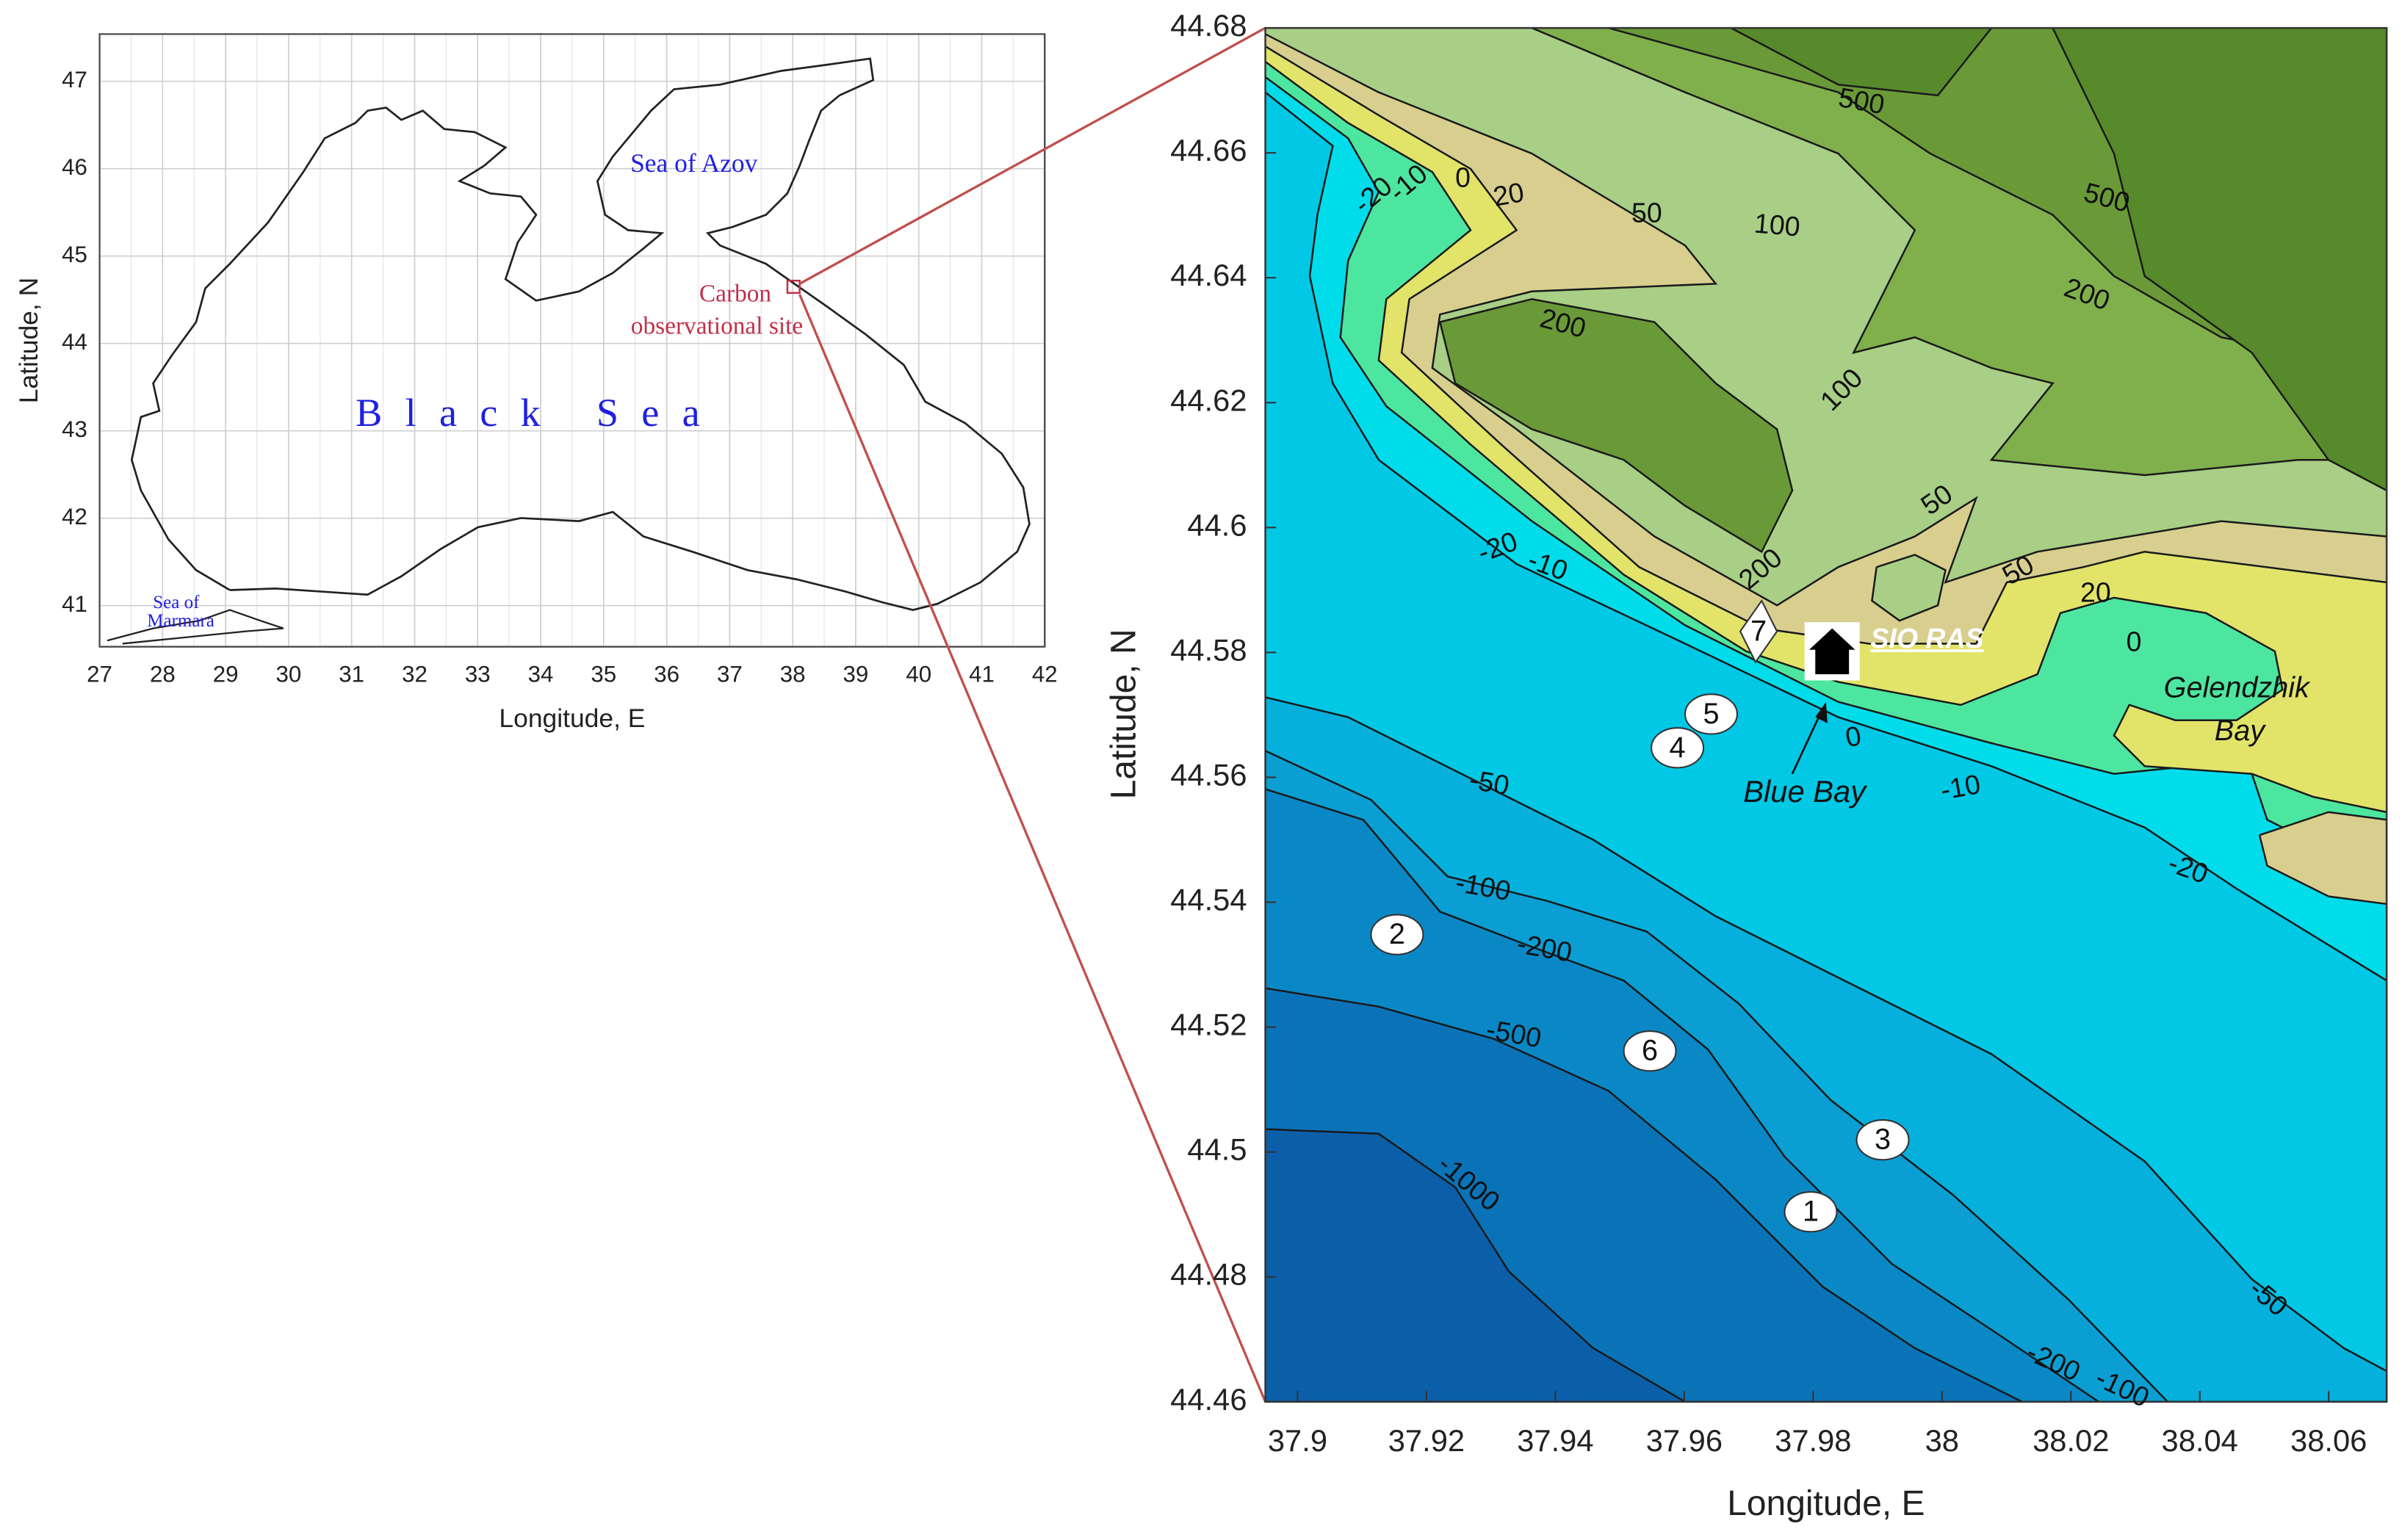 The image size is (2402, 1540). Describe the element at coordinates (1208, 1025) in the screenshot. I see `y-tick-label: 44.52` at that location.